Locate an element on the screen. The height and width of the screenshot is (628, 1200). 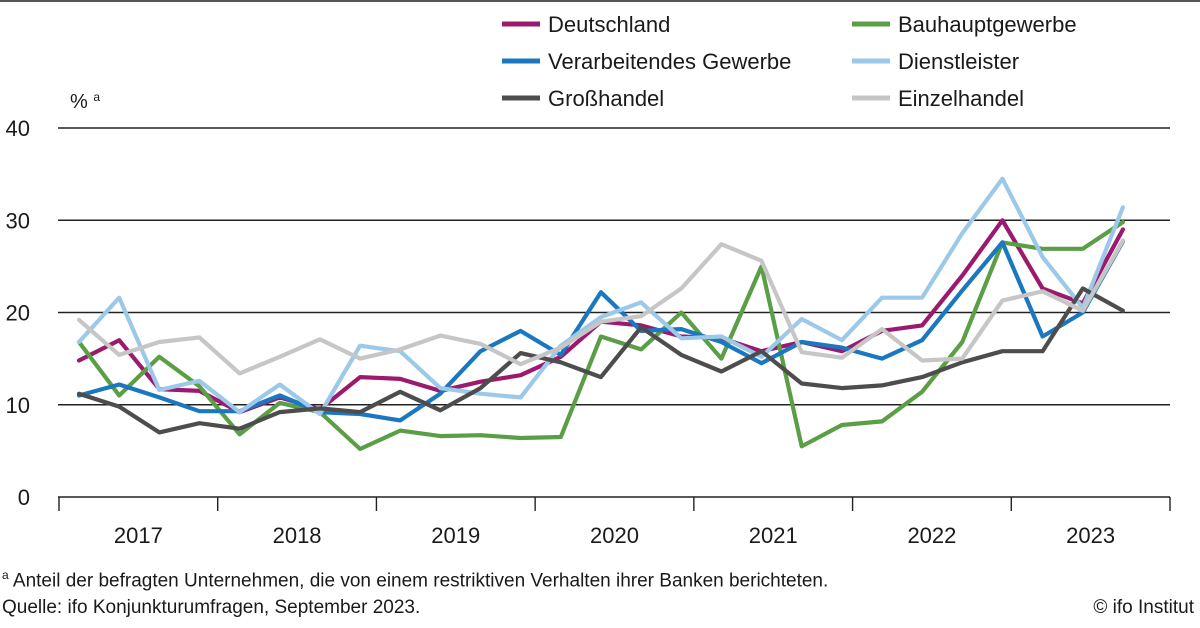
y-axis-label: % a is located at coordinates (85, 101).